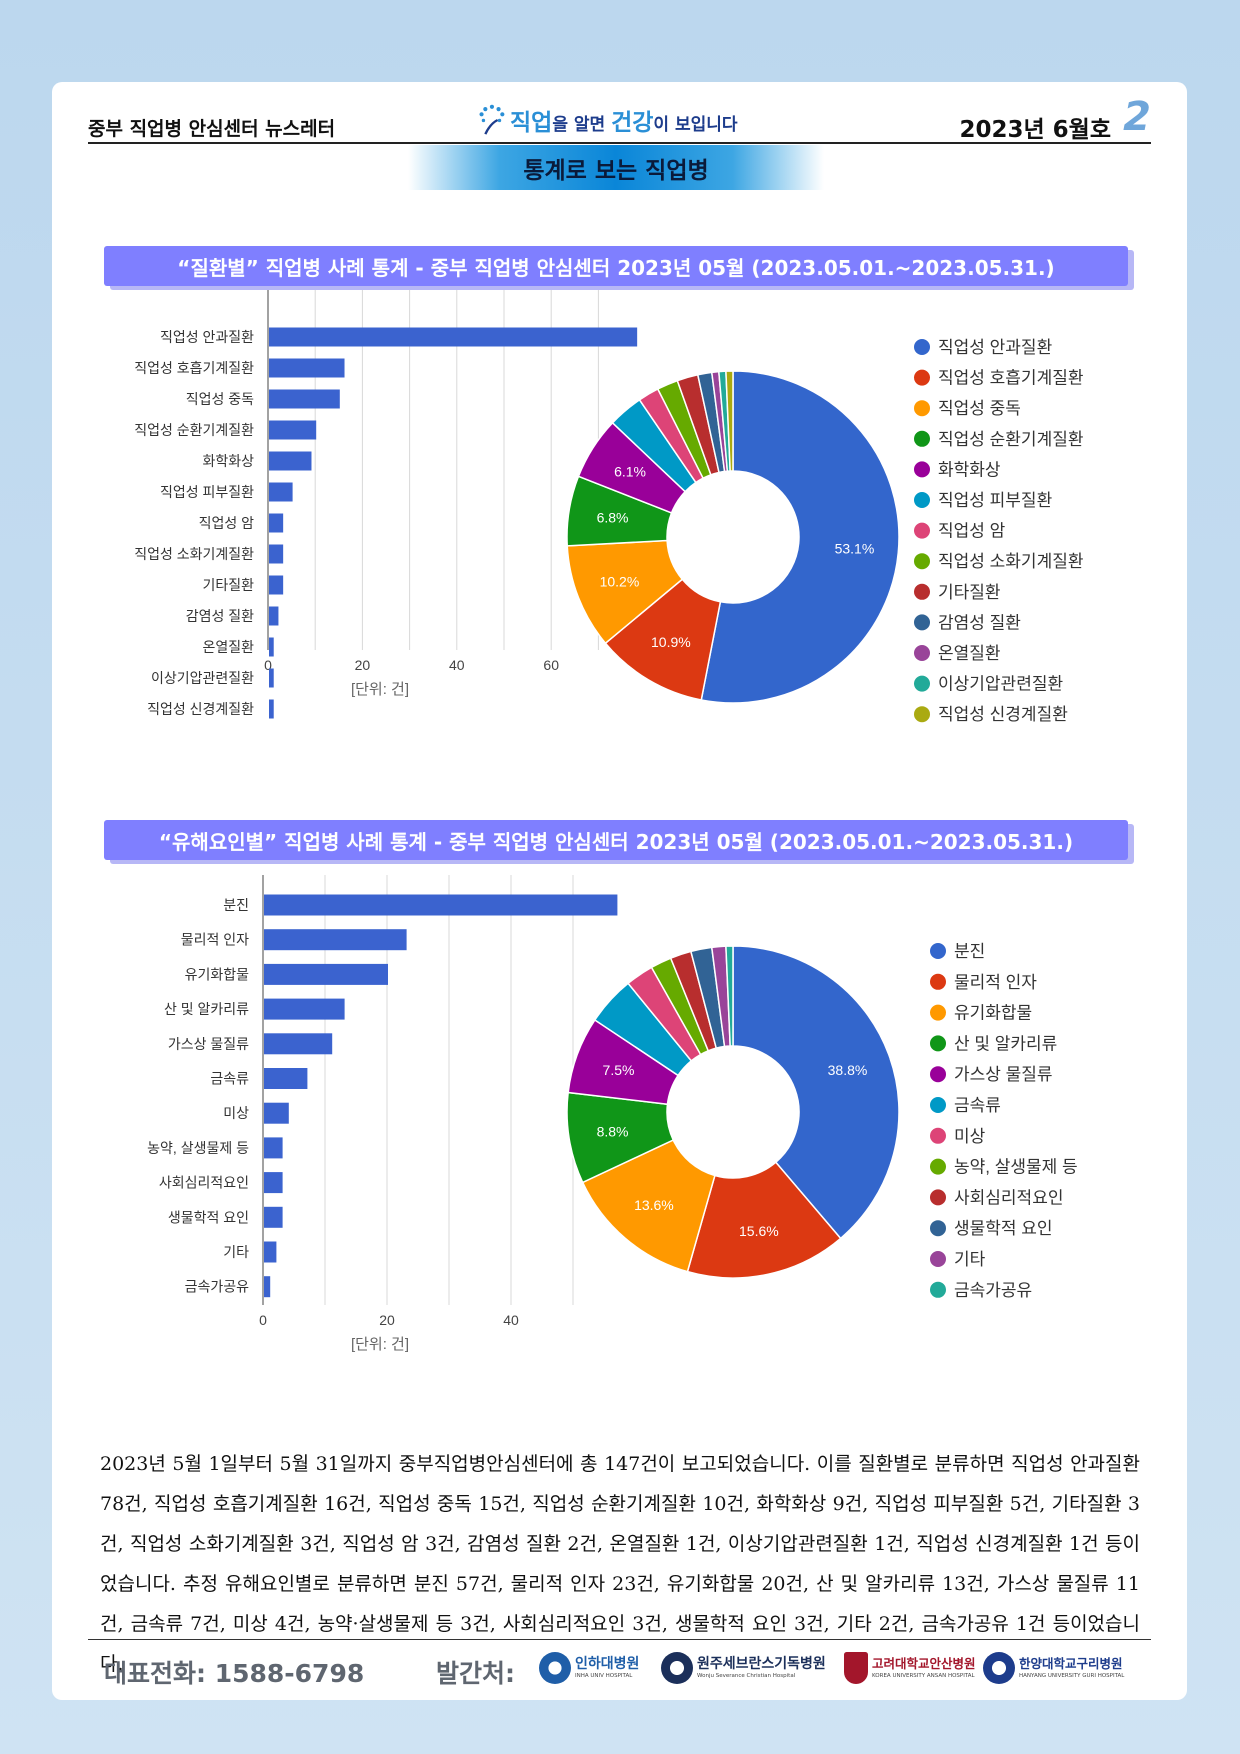 This screenshot has height=1754, width=1240. Describe the element at coordinates (695, 125) in the screenshot. I see `slogan-text-2: 이 보입니다` at that location.